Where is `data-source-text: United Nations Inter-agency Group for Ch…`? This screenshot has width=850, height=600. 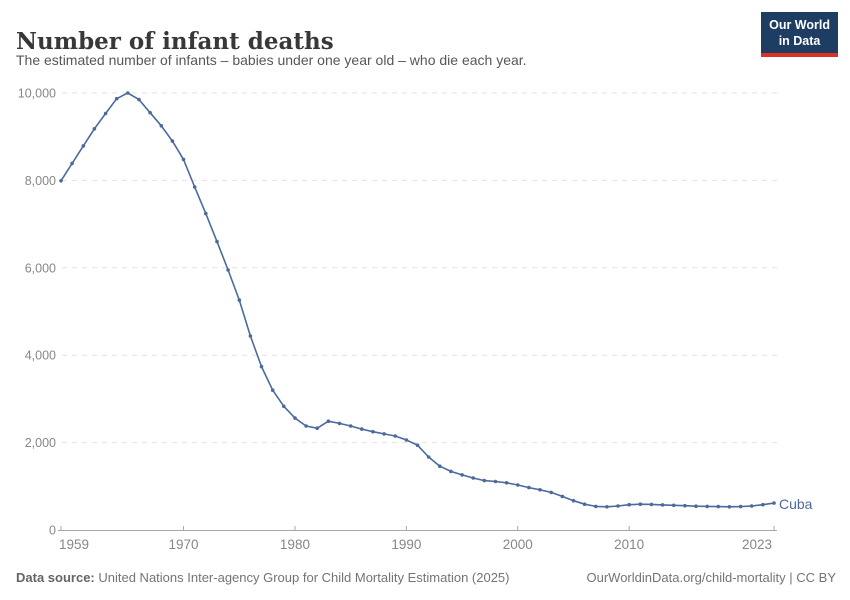
data-source-text: United Nations Inter-agency Group for Ch… is located at coordinates (302, 577).